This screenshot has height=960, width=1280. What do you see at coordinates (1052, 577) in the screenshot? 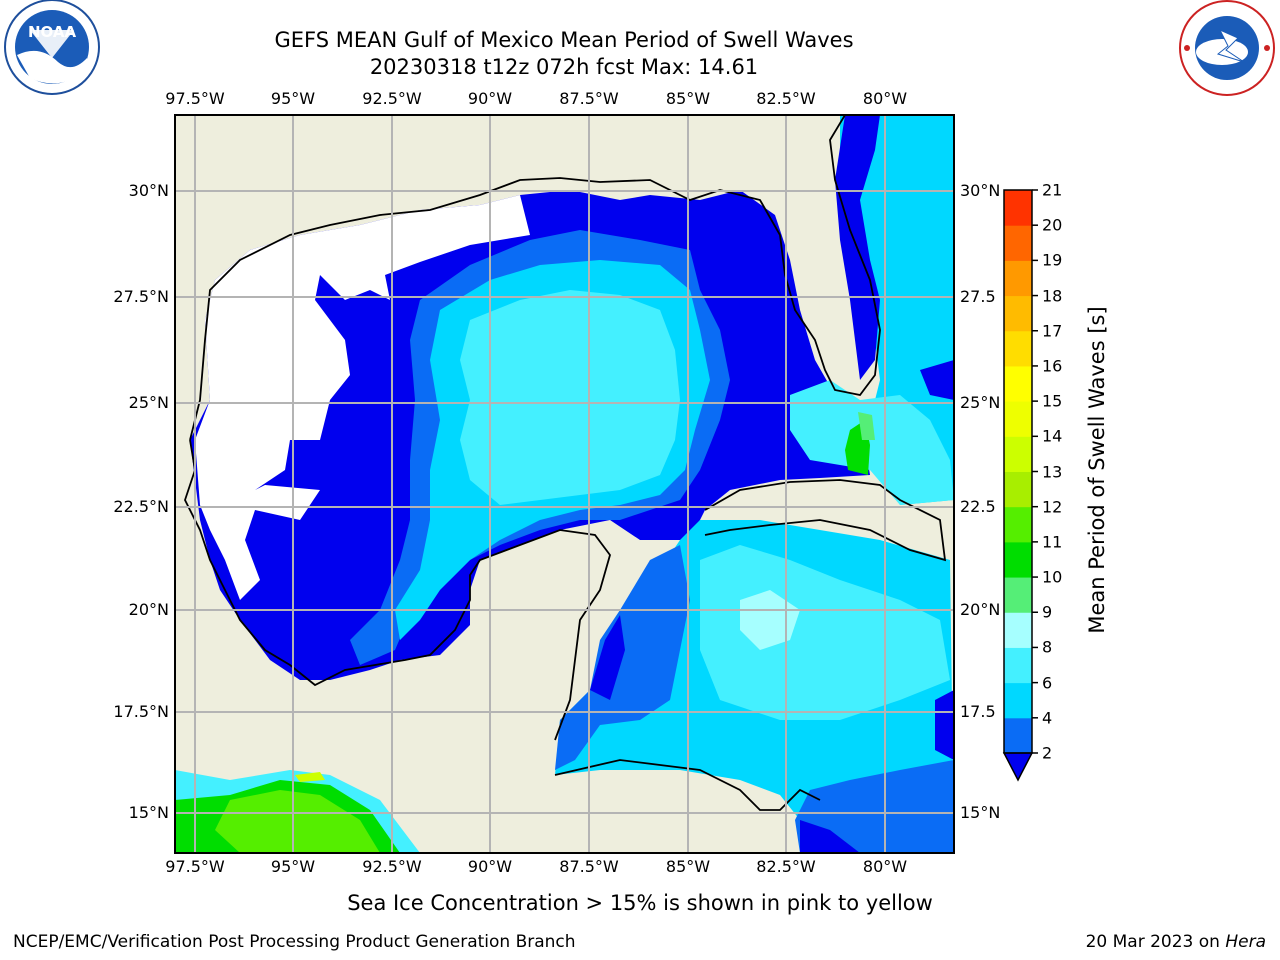
I see `colorbar-tick-label: 10` at bounding box center [1052, 577].